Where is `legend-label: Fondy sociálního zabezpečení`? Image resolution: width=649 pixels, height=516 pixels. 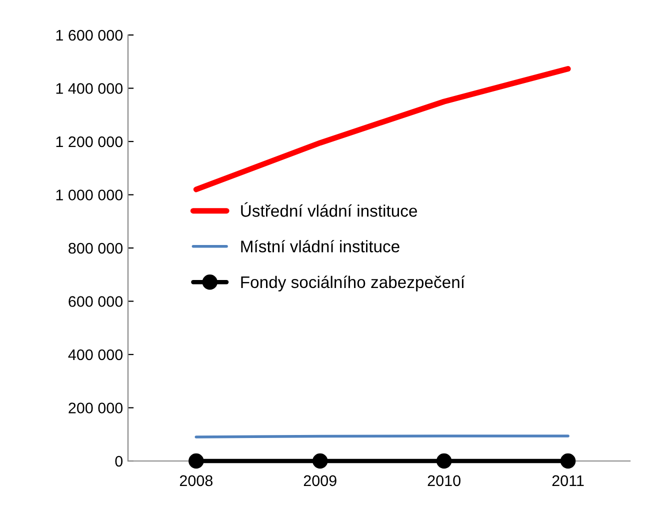 legend-label: Fondy sociálního zabezpečení is located at coordinates (353, 284).